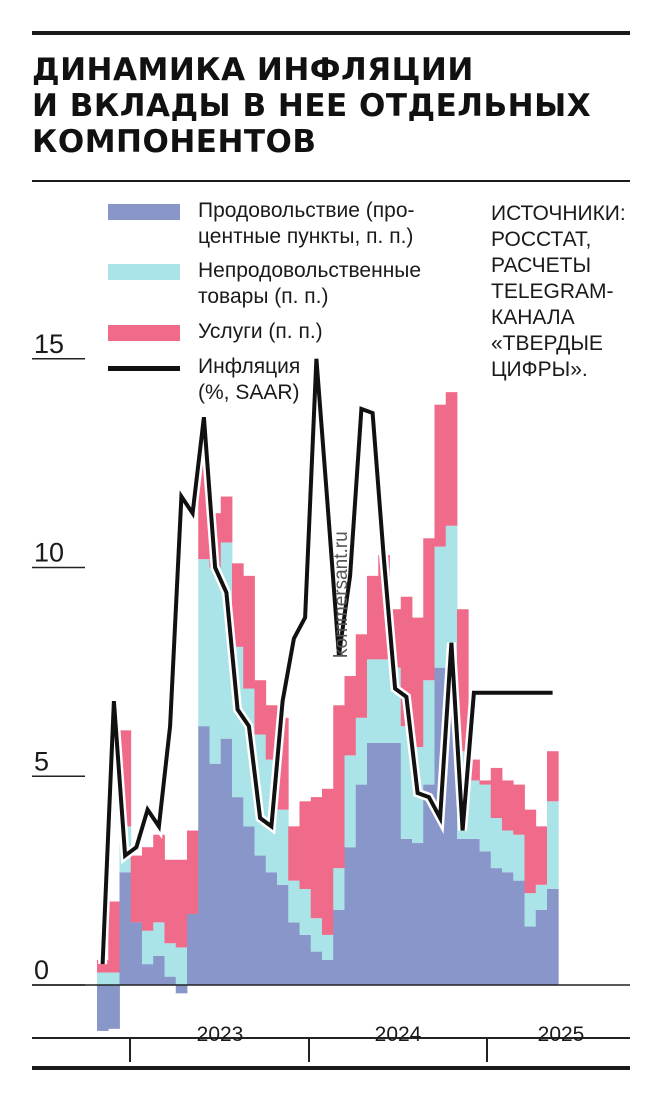 This screenshot has width=660, height=1100. I want to click on y-tick-label: 10, so click(49, 553).